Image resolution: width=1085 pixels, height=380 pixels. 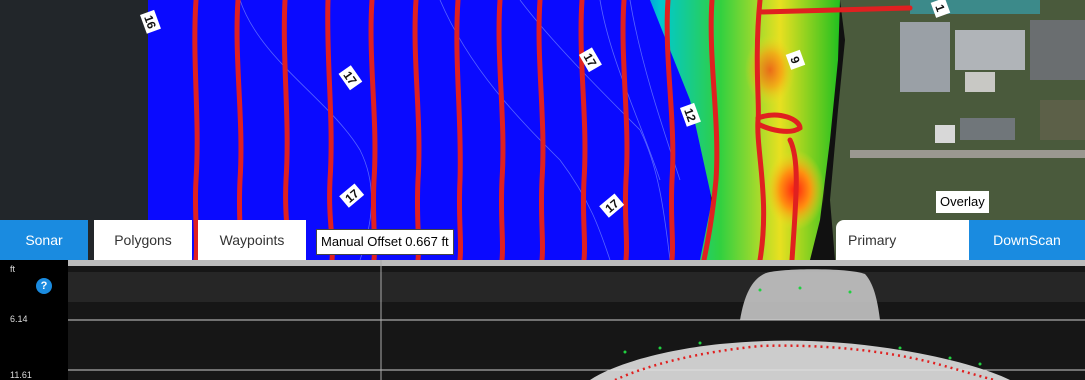 I want to click on svg-text: 16, so click(x=150, y=22).